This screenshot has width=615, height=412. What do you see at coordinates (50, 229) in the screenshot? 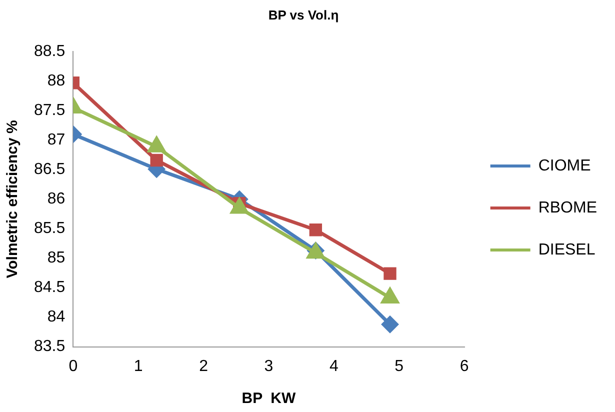
I see `y-tick-label: 85.5` at bounding box center [50, 229].